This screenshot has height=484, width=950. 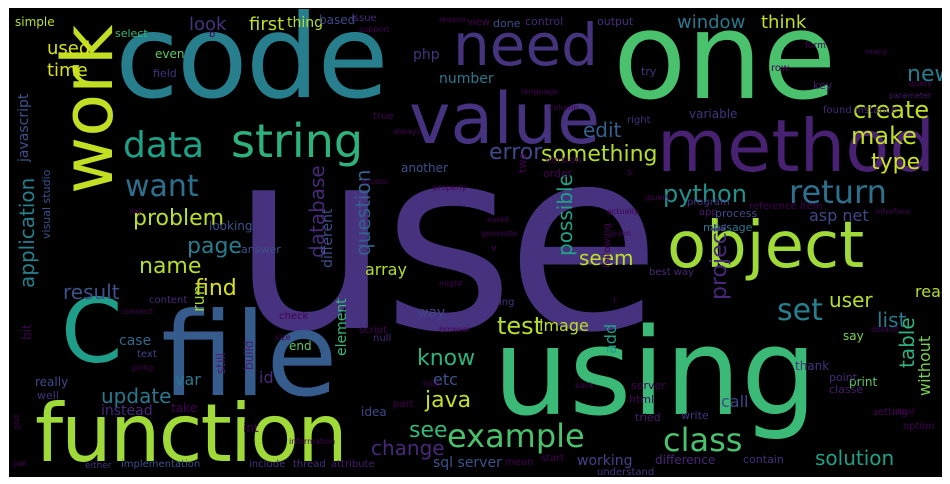 What do you see at coordinates (558, 173) in the screenshot?
I see `word-order: order` at bounding box center [558, 173].